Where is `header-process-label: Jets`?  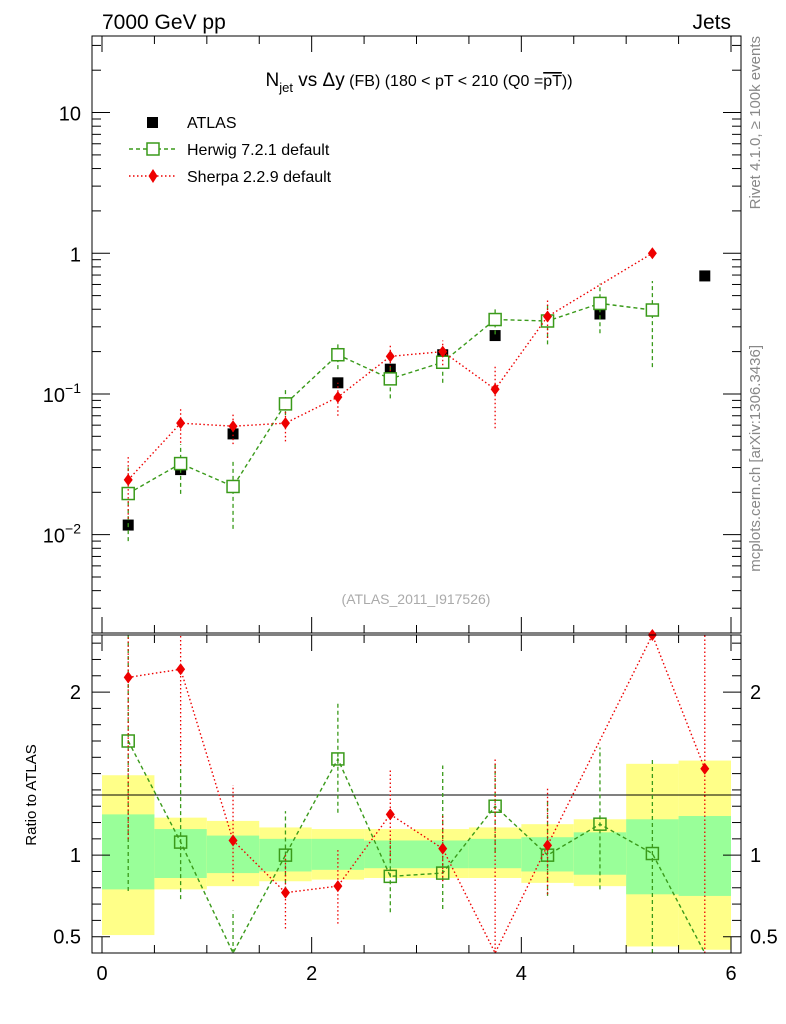 header-process-label: Jets is located at coordinates (711, 22).